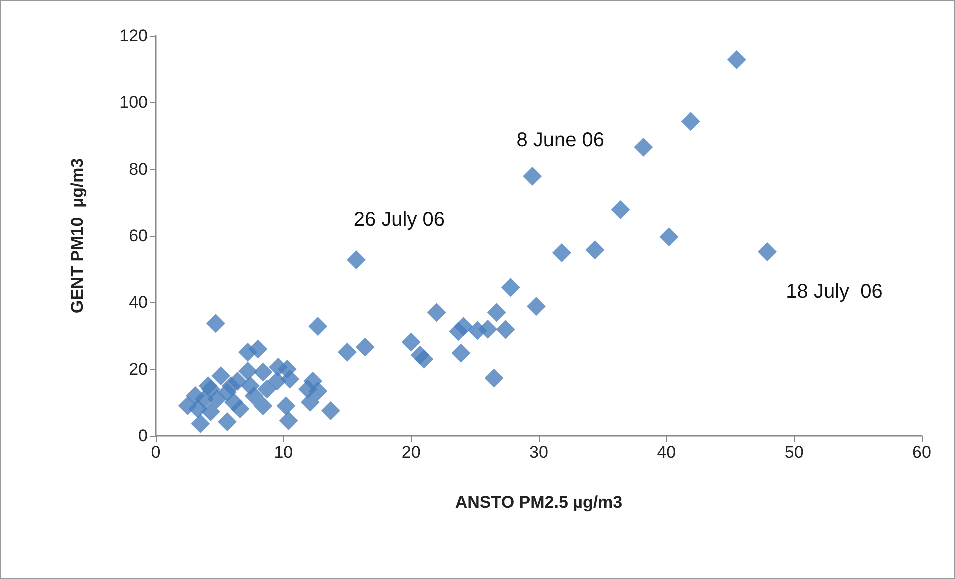 The height and width of the screenshot is (579, 955). Describe the element at coordinates (134, 102) in the screenshot. I see `y-tick-label: 100` at that location.